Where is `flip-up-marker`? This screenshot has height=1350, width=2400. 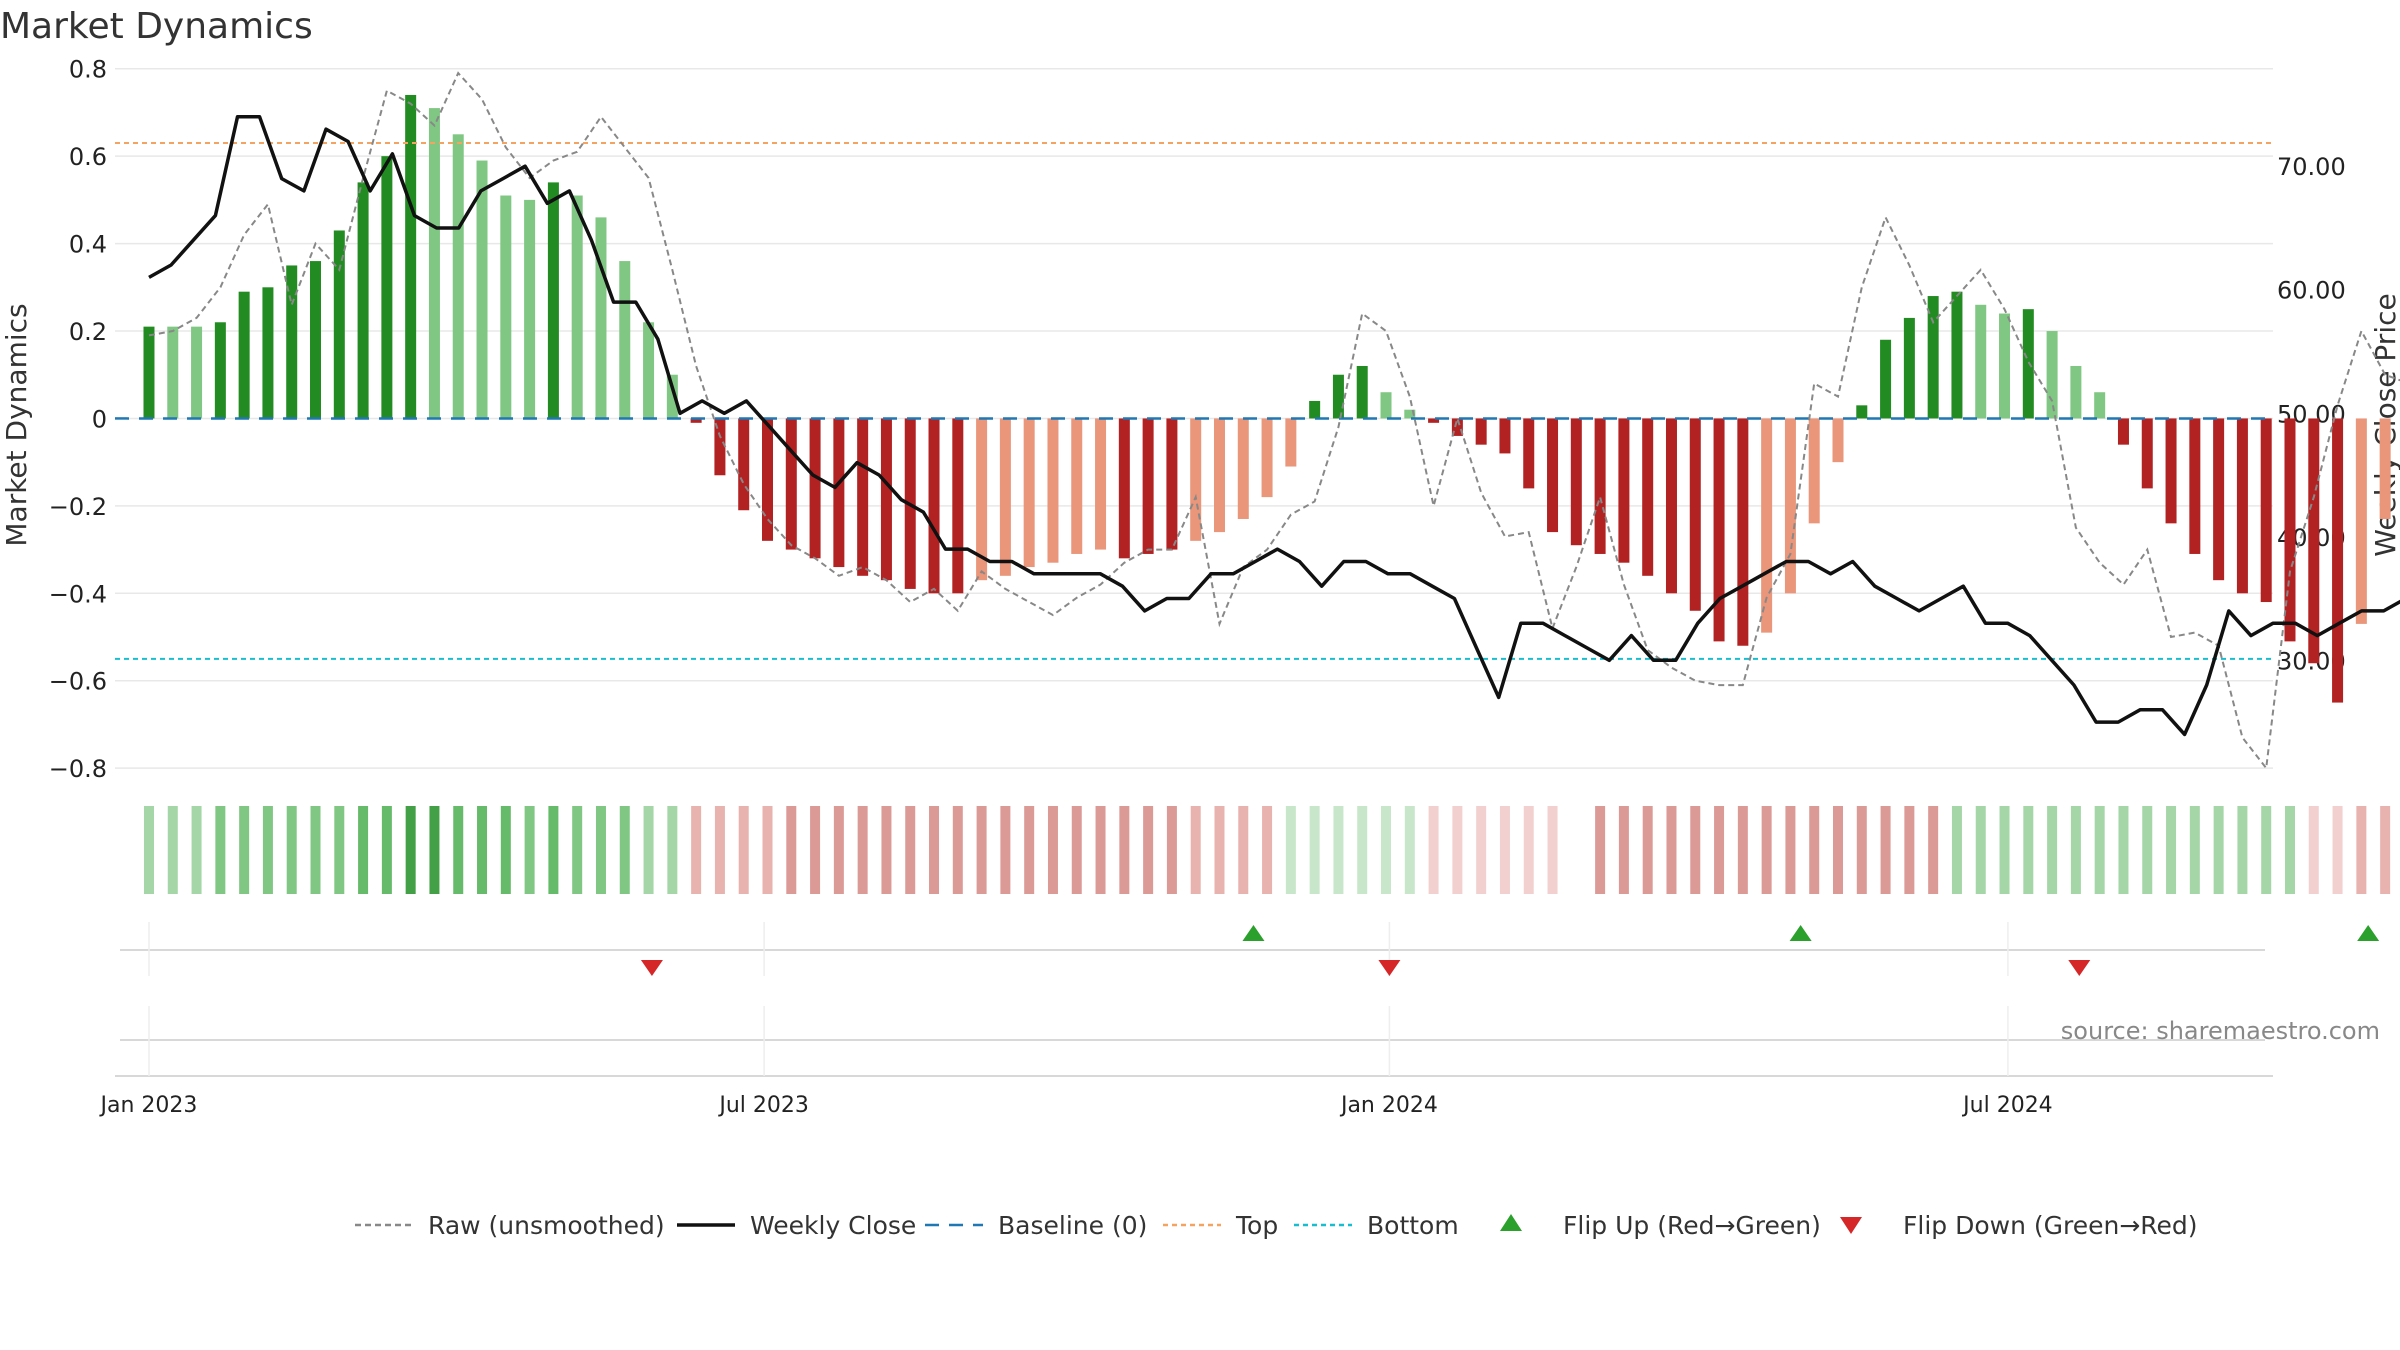 flip-up-marker is located at coordinates (1253, 933).